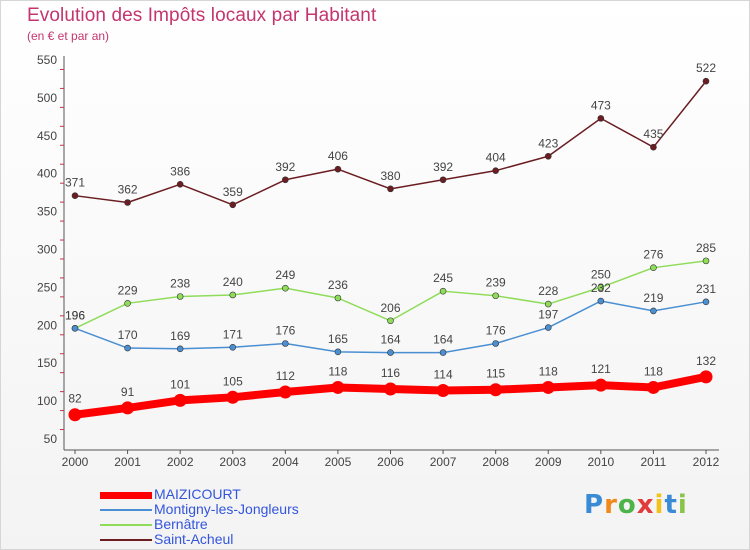 This screenshot has width=750, height=550. I want to click on data-label: 197, so click(548, 315).